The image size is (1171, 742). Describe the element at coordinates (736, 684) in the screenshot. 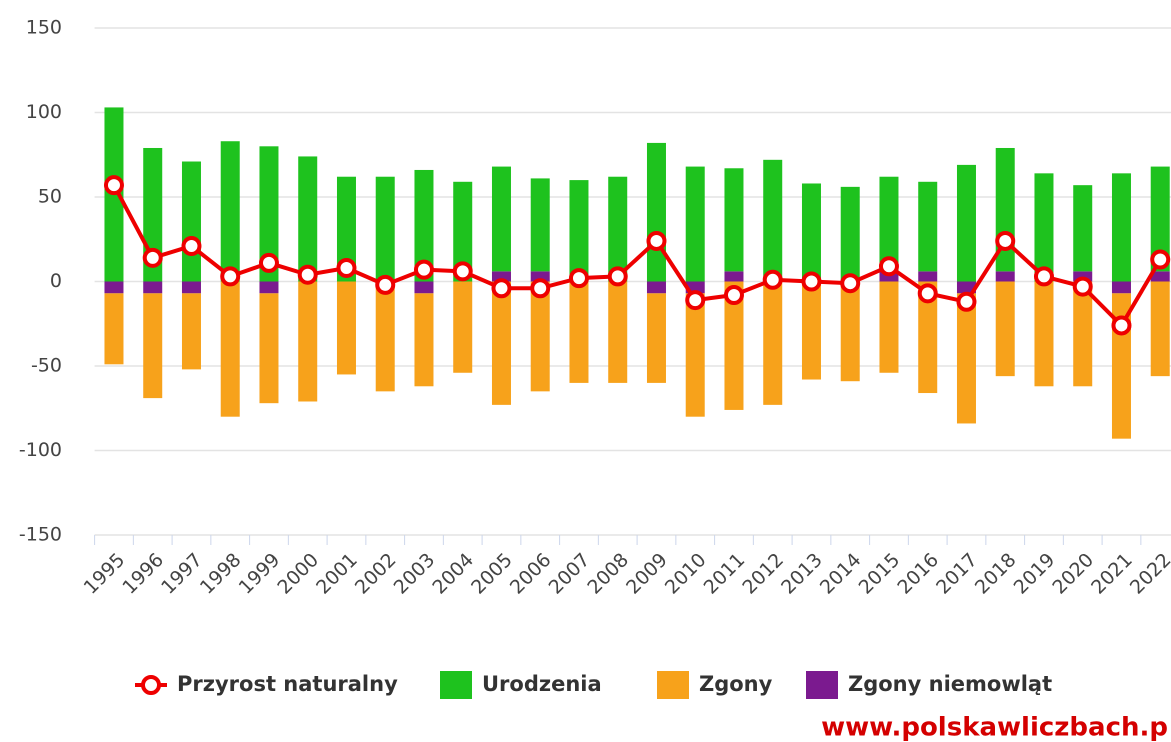

I see `legend-label: Zgony` at that location.